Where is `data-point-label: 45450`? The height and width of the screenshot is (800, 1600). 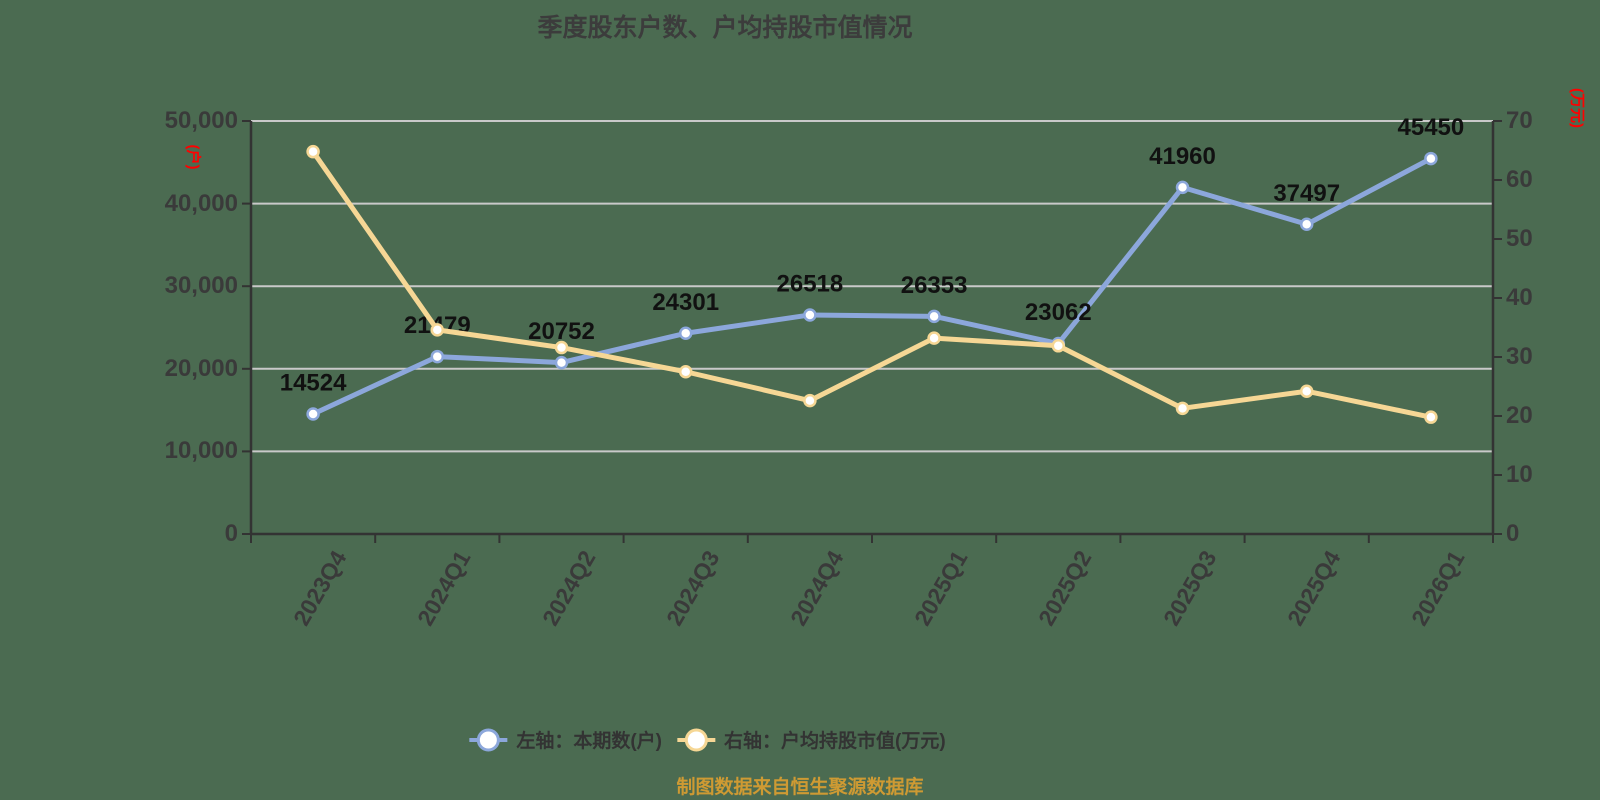 data-point-label: 45450 is located at coordinates (1431, 127).